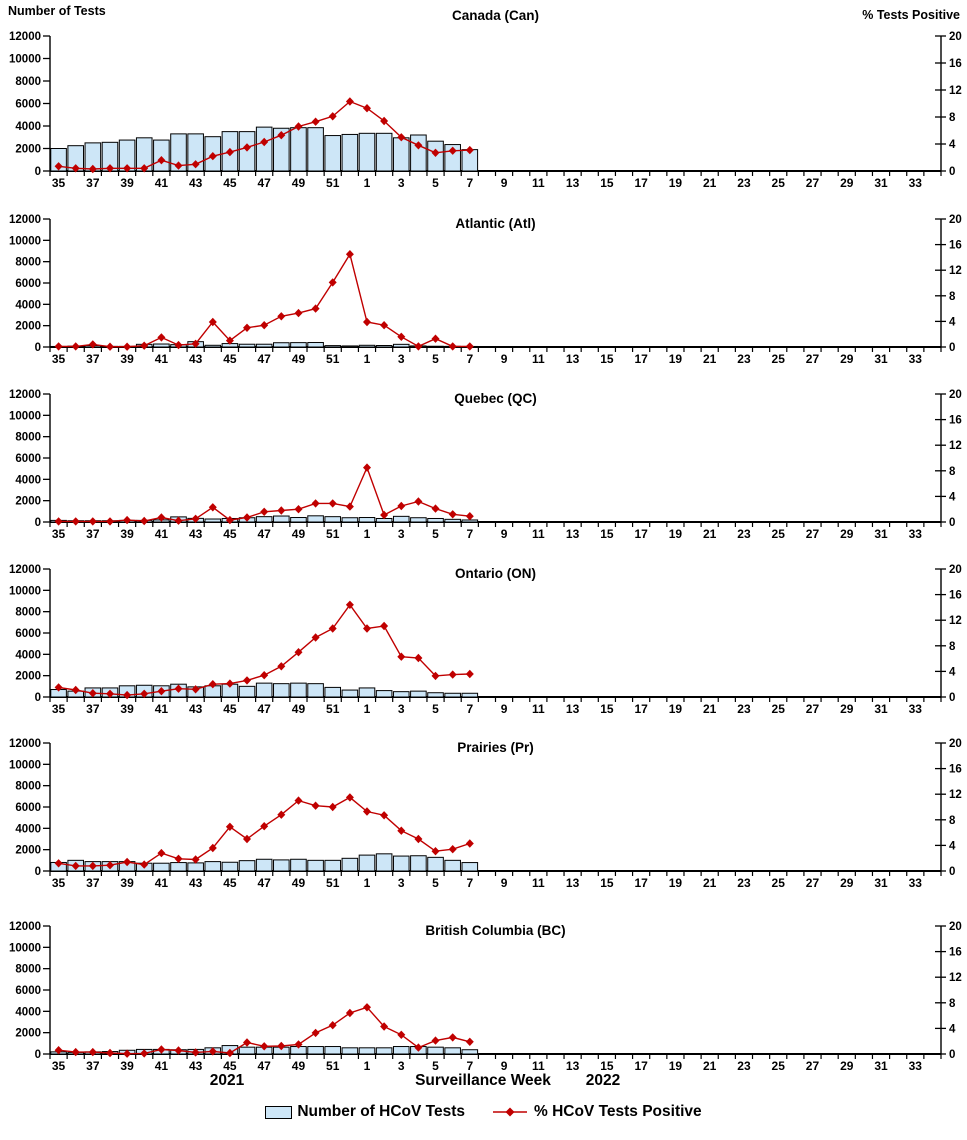  What do you see at coordinates (710, 359) in the screenshot?
I see `x-tick-label: 21` at bounding box center [710, 359].